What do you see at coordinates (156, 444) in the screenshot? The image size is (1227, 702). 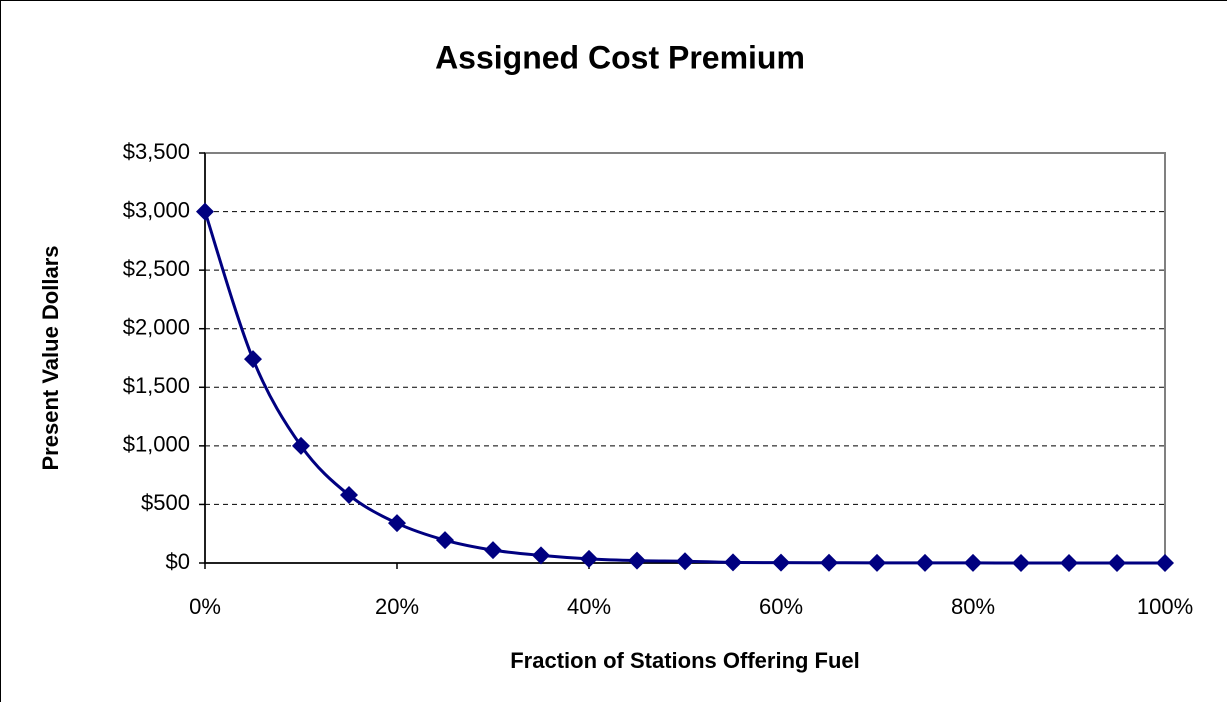 I see `y-tick-label: $1,000` at bounding box center [156, 444].